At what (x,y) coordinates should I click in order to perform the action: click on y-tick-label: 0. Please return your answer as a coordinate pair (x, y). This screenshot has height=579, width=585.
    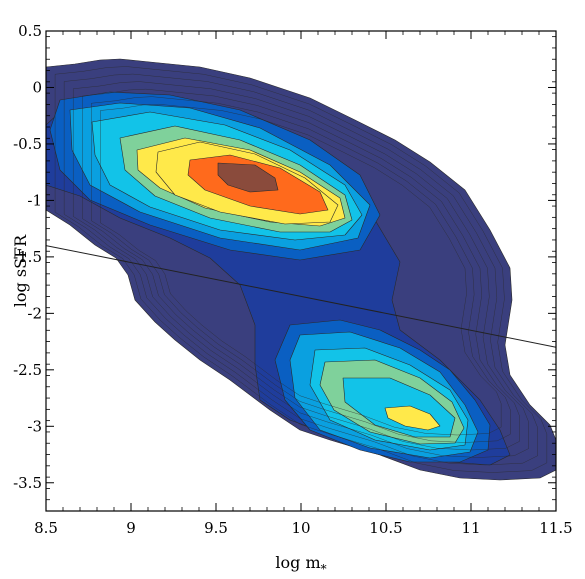
    Looking at the image, I should click on (37, 87).